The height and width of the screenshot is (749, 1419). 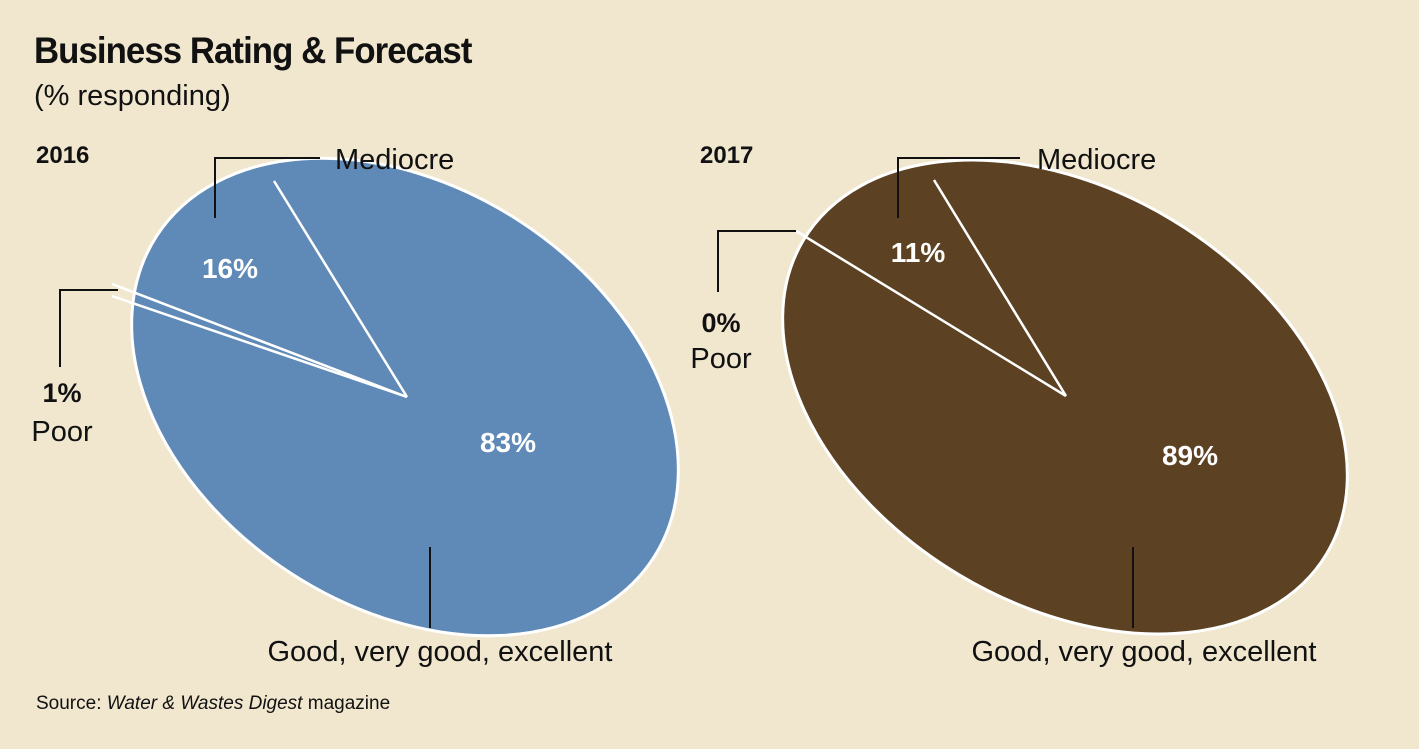 What do you see at coordinates (132, 96) in the screenshot?
I see `chart-subtitle: (% responding)` at bounding box center [132, 96].